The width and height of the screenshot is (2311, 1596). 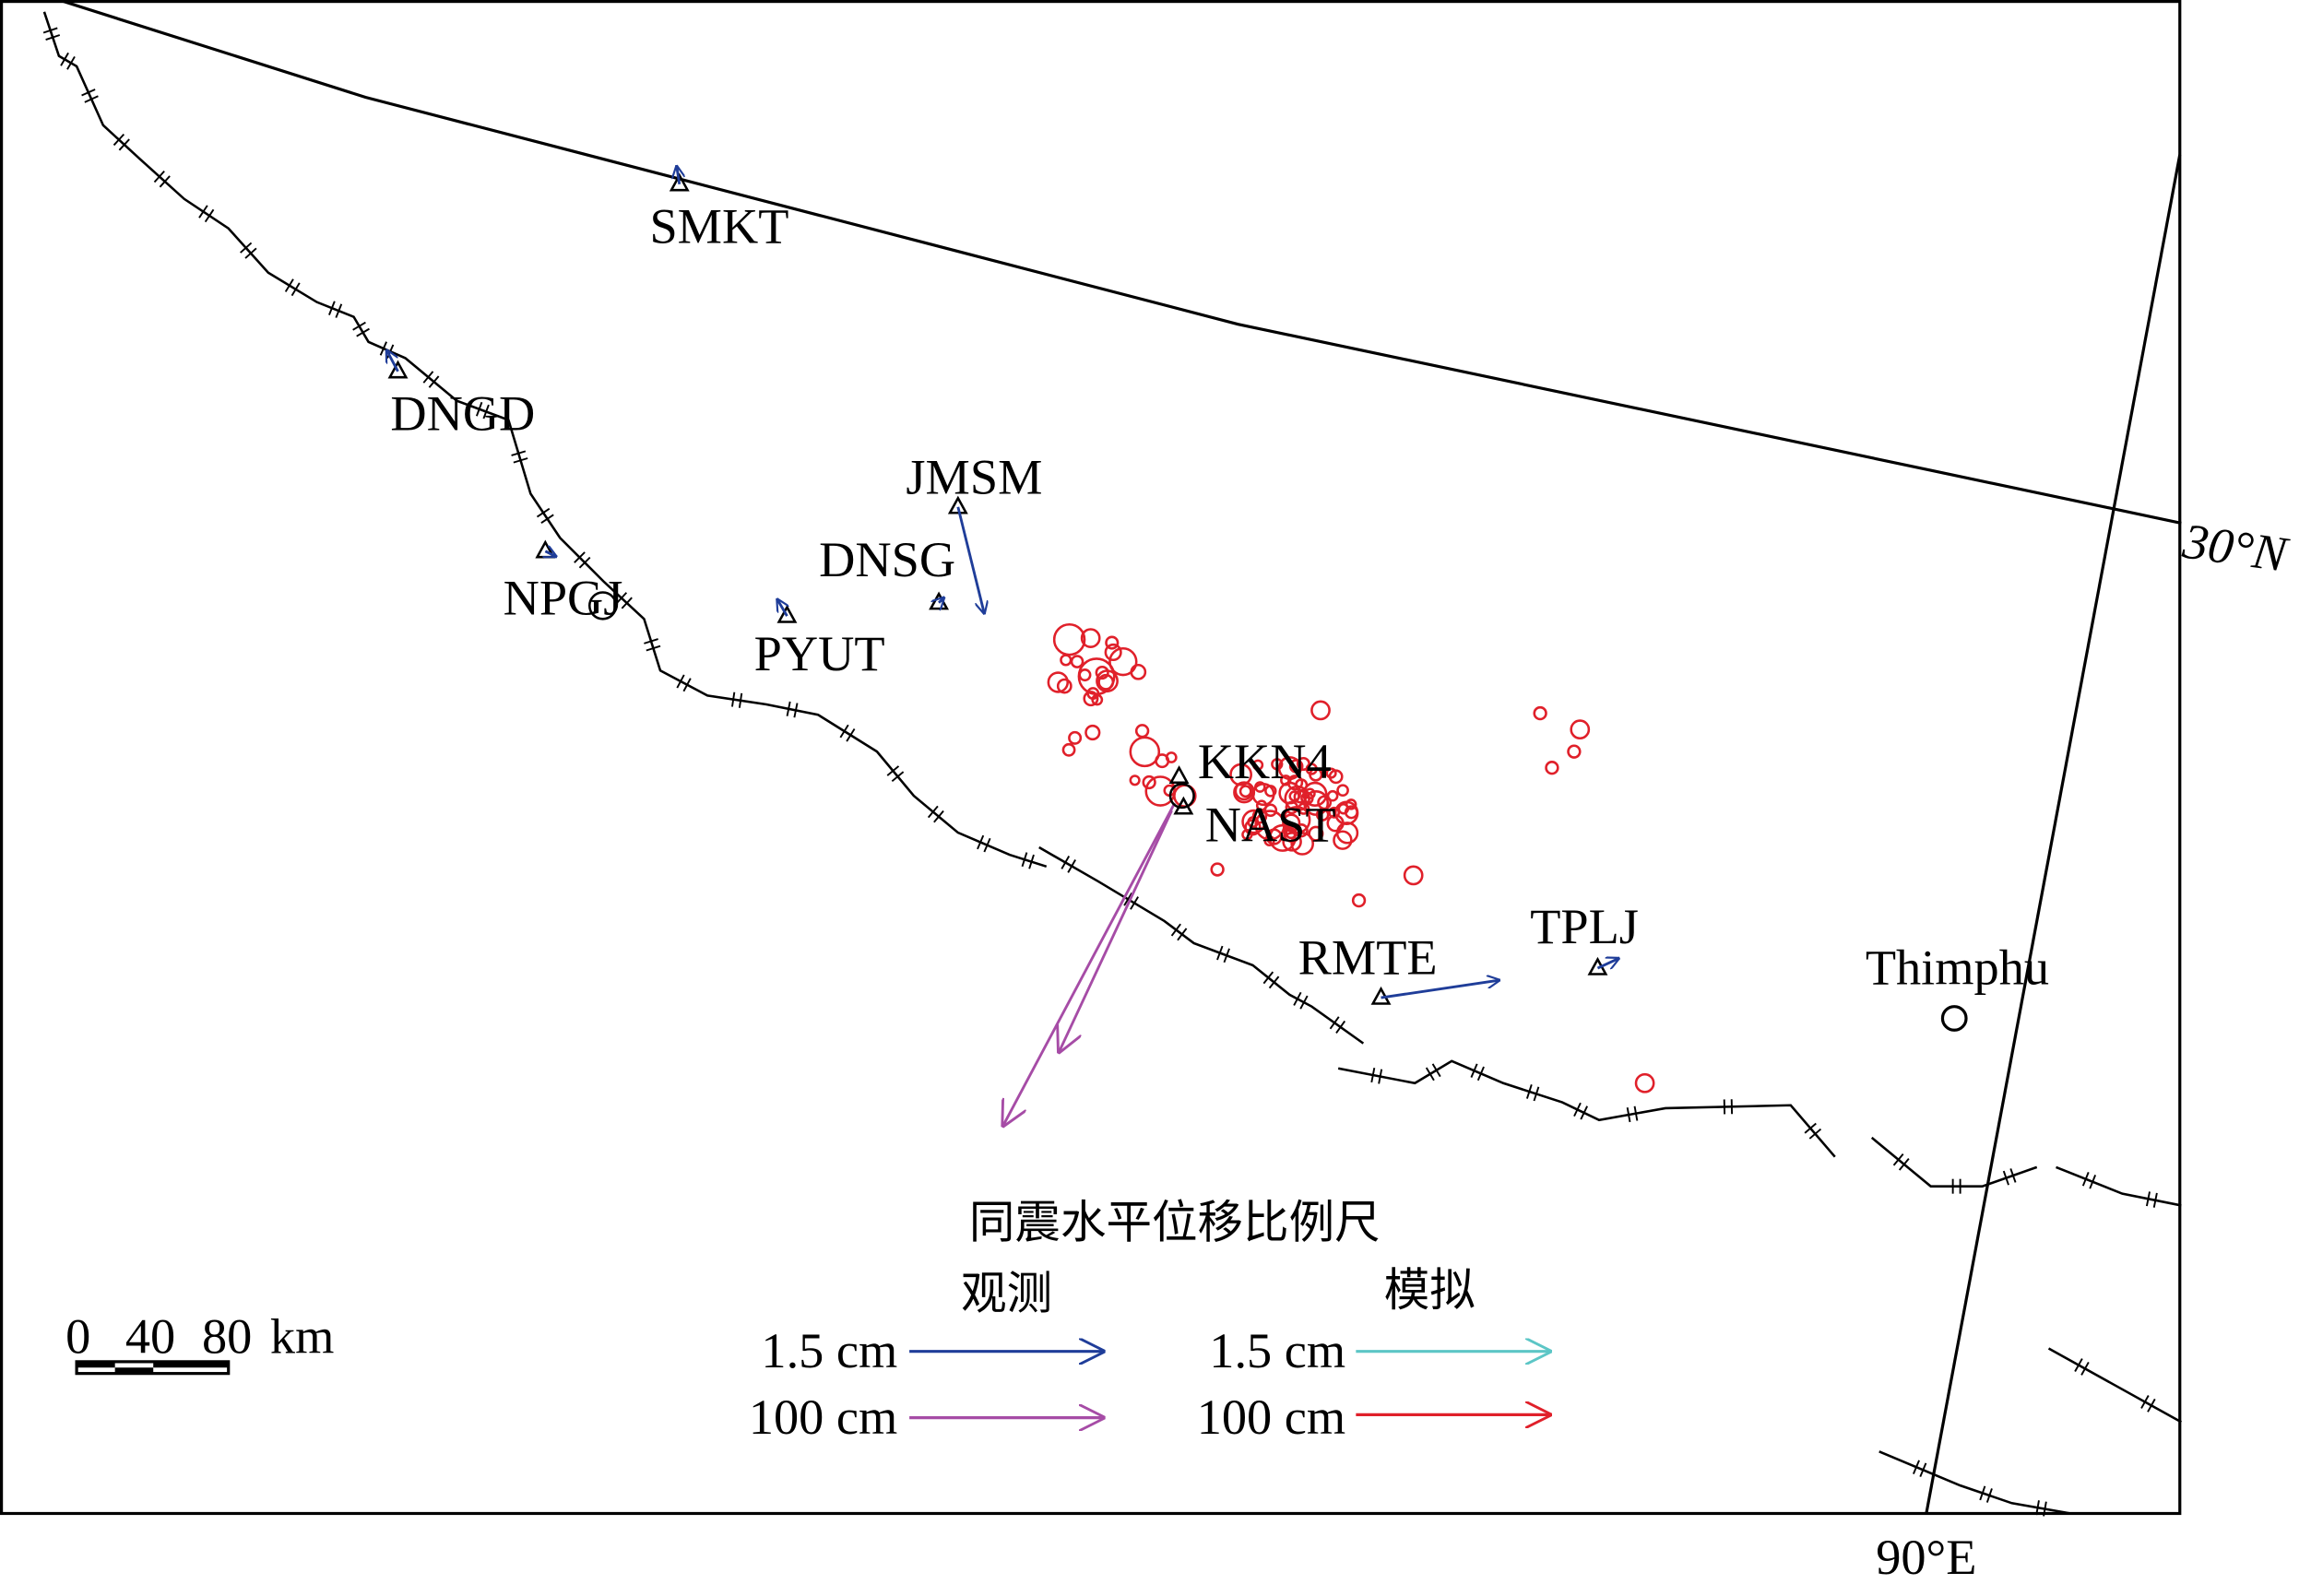 I want to click on legend-label: 1.5 cm, so click(x=829, y=1350).